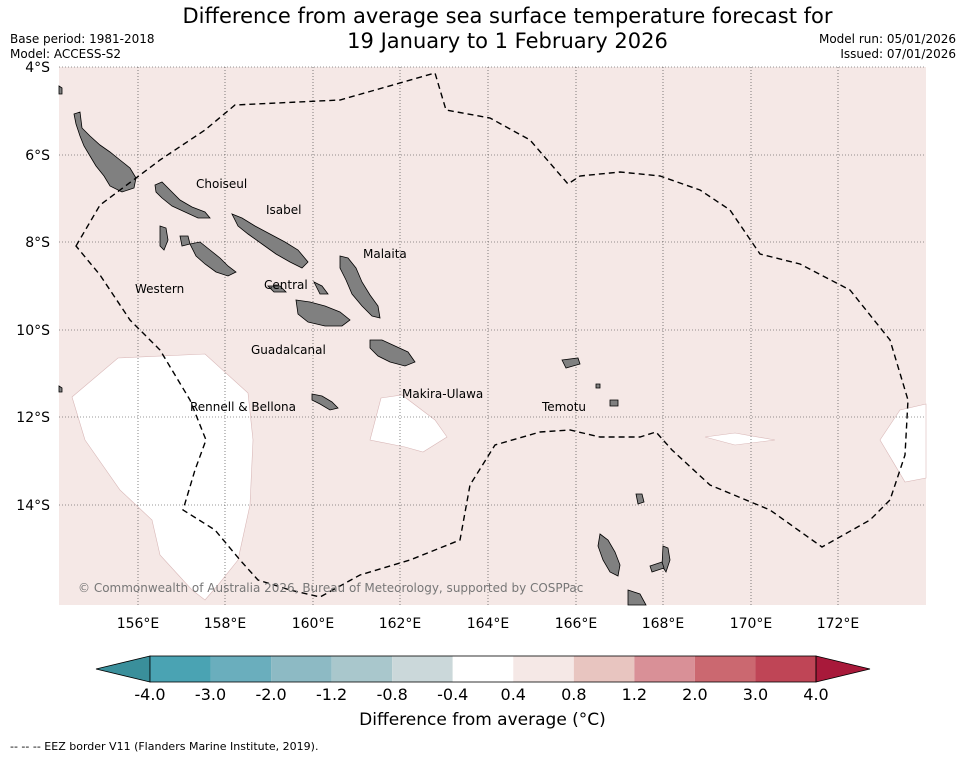 Image resolution: width=965 pixels, height=758 pixels. I want to click on colorbar-tick-label: 4.0, so click(815, 694).